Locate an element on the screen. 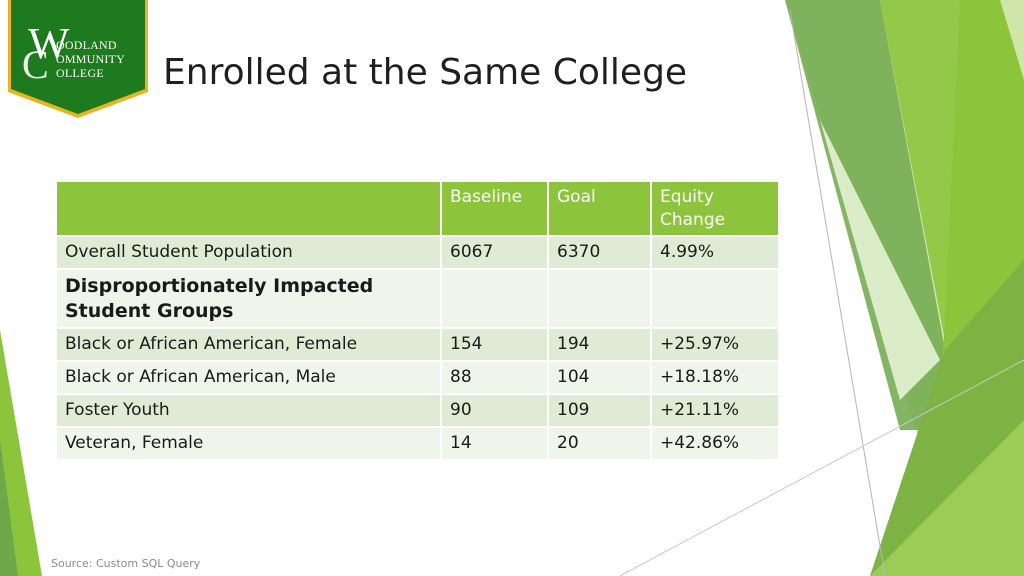  row-goal: 194 is located at coordinates (600, 345).